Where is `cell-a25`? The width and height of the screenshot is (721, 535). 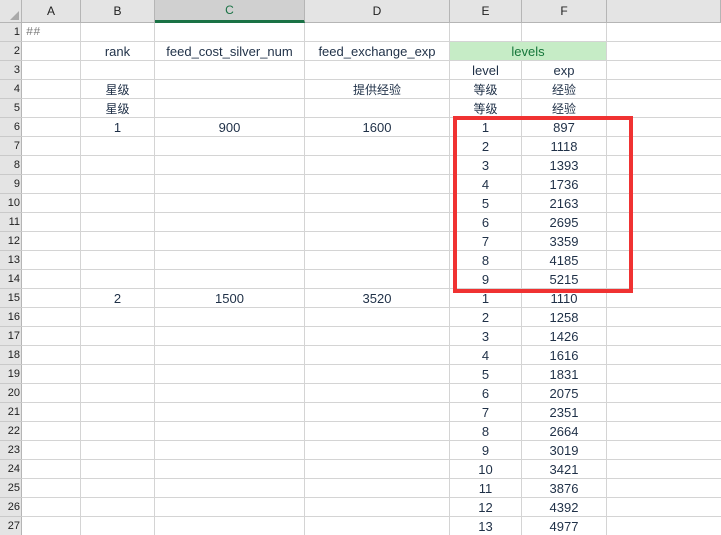
cell-a25 is located at coordinates (51, 488).